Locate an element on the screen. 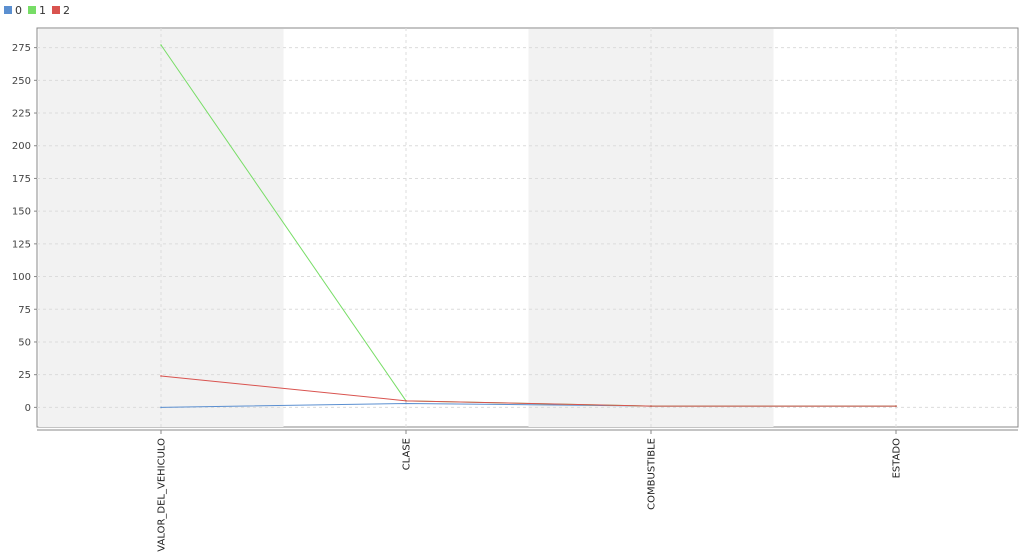  y-tick-label: 250 is located at coordinates (21, 81).